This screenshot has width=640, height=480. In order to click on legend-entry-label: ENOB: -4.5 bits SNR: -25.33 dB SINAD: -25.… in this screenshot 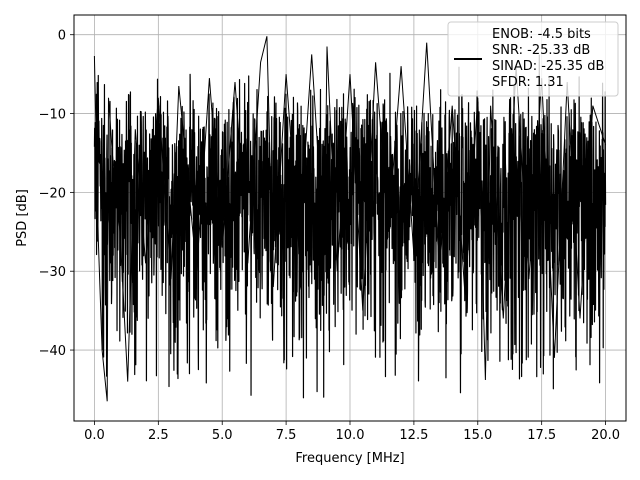, I will do `click(548, 58)`.